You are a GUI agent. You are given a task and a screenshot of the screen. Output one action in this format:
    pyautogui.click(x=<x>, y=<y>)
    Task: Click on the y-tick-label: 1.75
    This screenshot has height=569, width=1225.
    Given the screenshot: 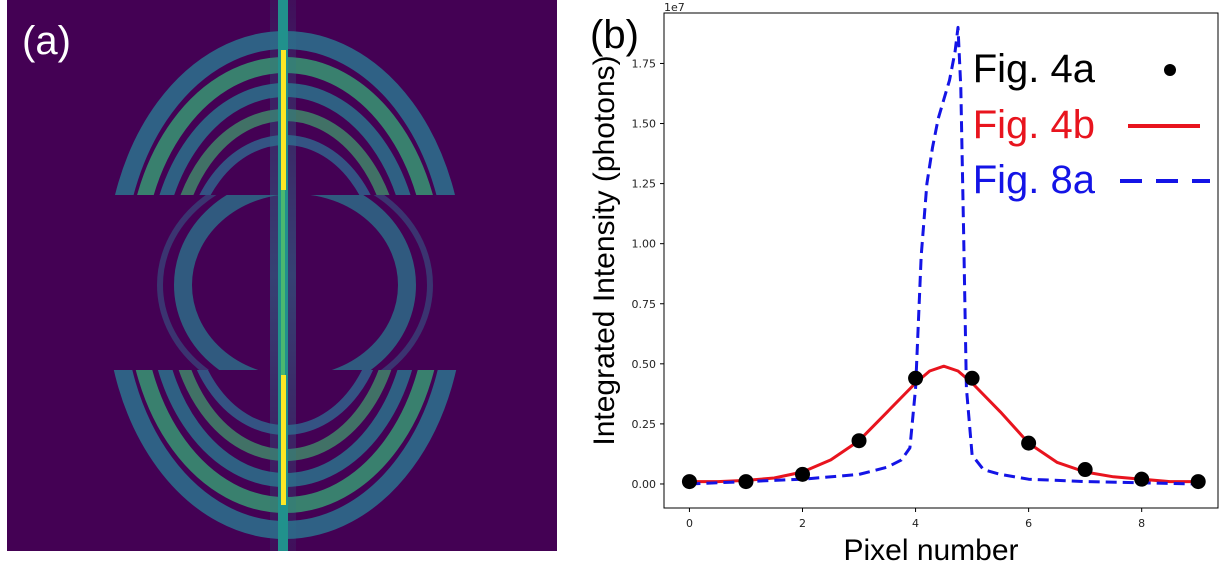 What is the action you would take?
    pyautogui.click(x=644, y=63)
    